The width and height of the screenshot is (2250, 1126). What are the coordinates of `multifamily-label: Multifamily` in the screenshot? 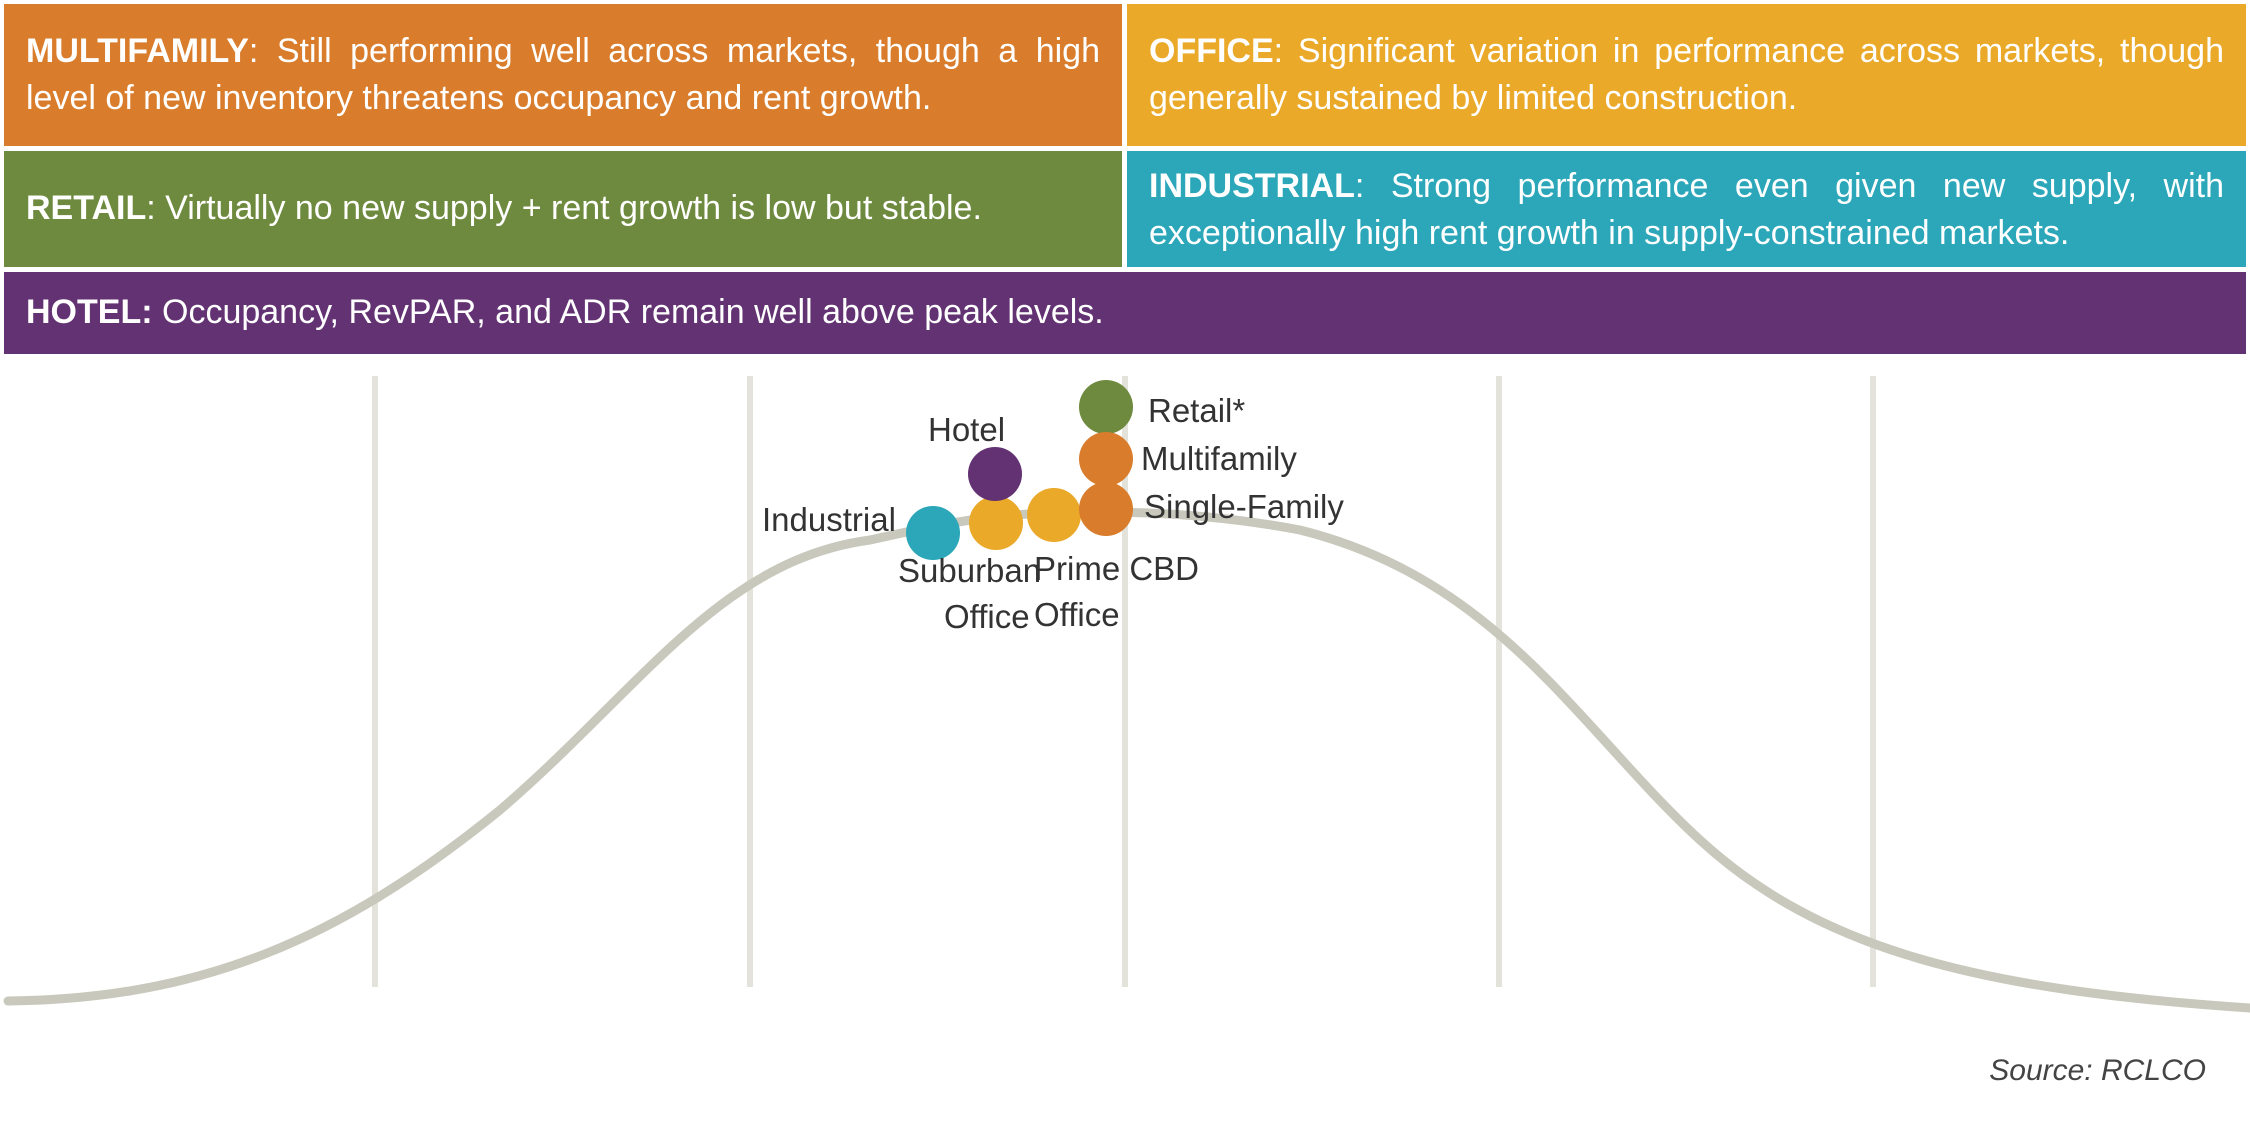 It's located at (1219, 458).